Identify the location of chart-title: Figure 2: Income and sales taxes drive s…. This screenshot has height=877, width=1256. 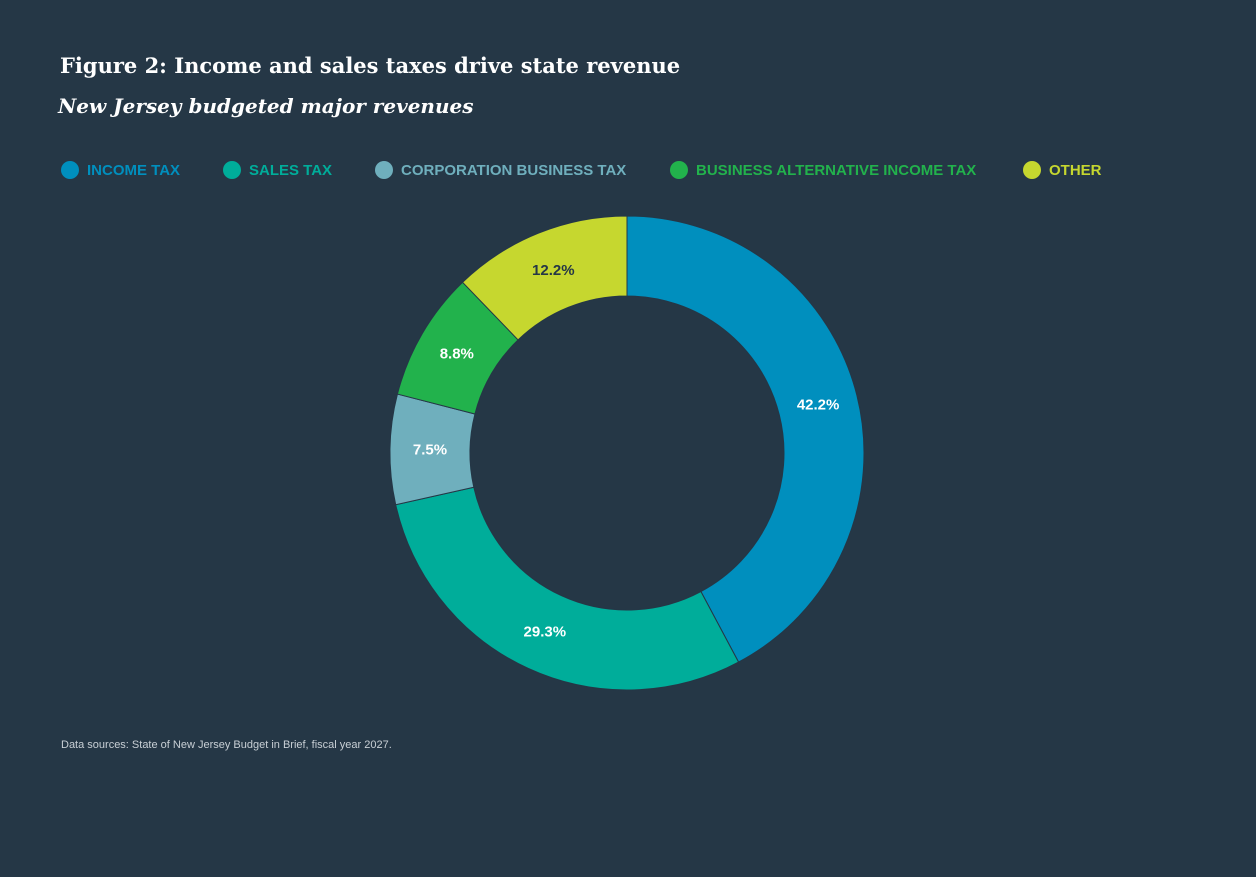
(370, 65).